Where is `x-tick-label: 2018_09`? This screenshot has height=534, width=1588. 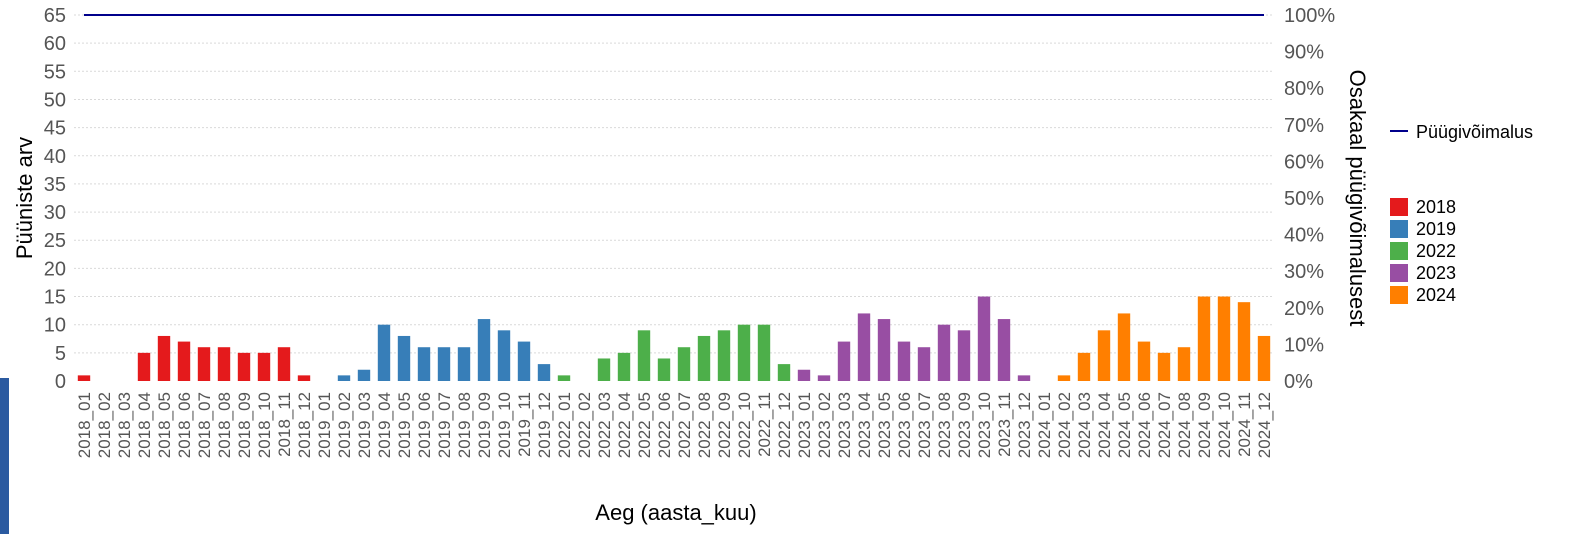
x-tick-label: 2018_09 is located at coordinates (244, 425).